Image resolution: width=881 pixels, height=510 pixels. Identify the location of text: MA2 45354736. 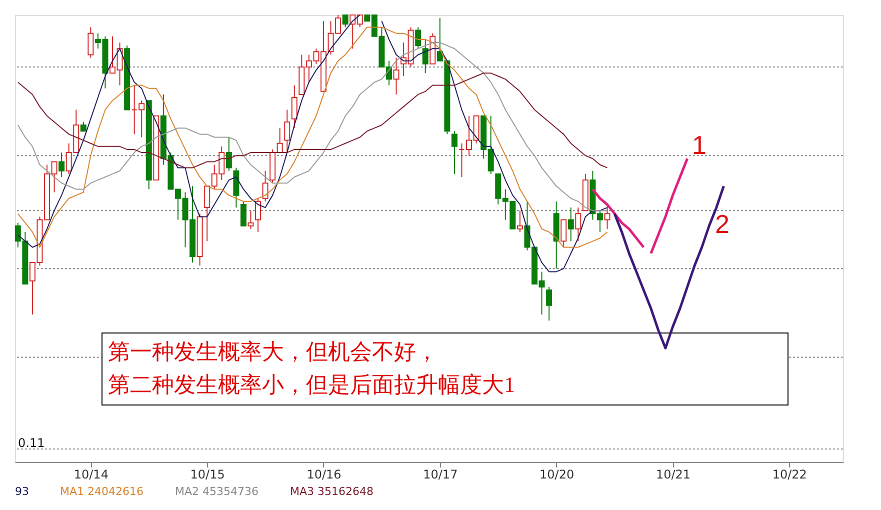
(216, 491).